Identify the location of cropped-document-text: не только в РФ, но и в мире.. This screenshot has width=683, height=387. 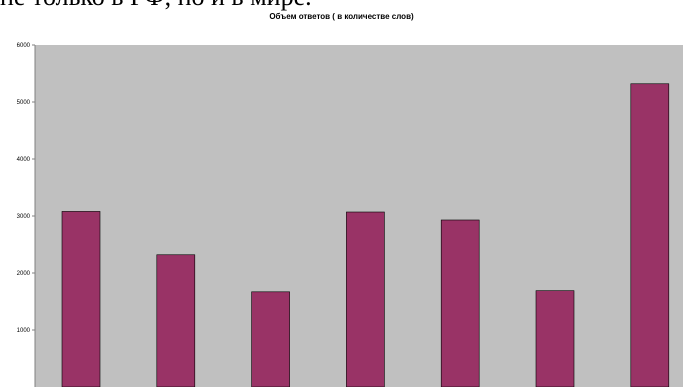
(156, 5).